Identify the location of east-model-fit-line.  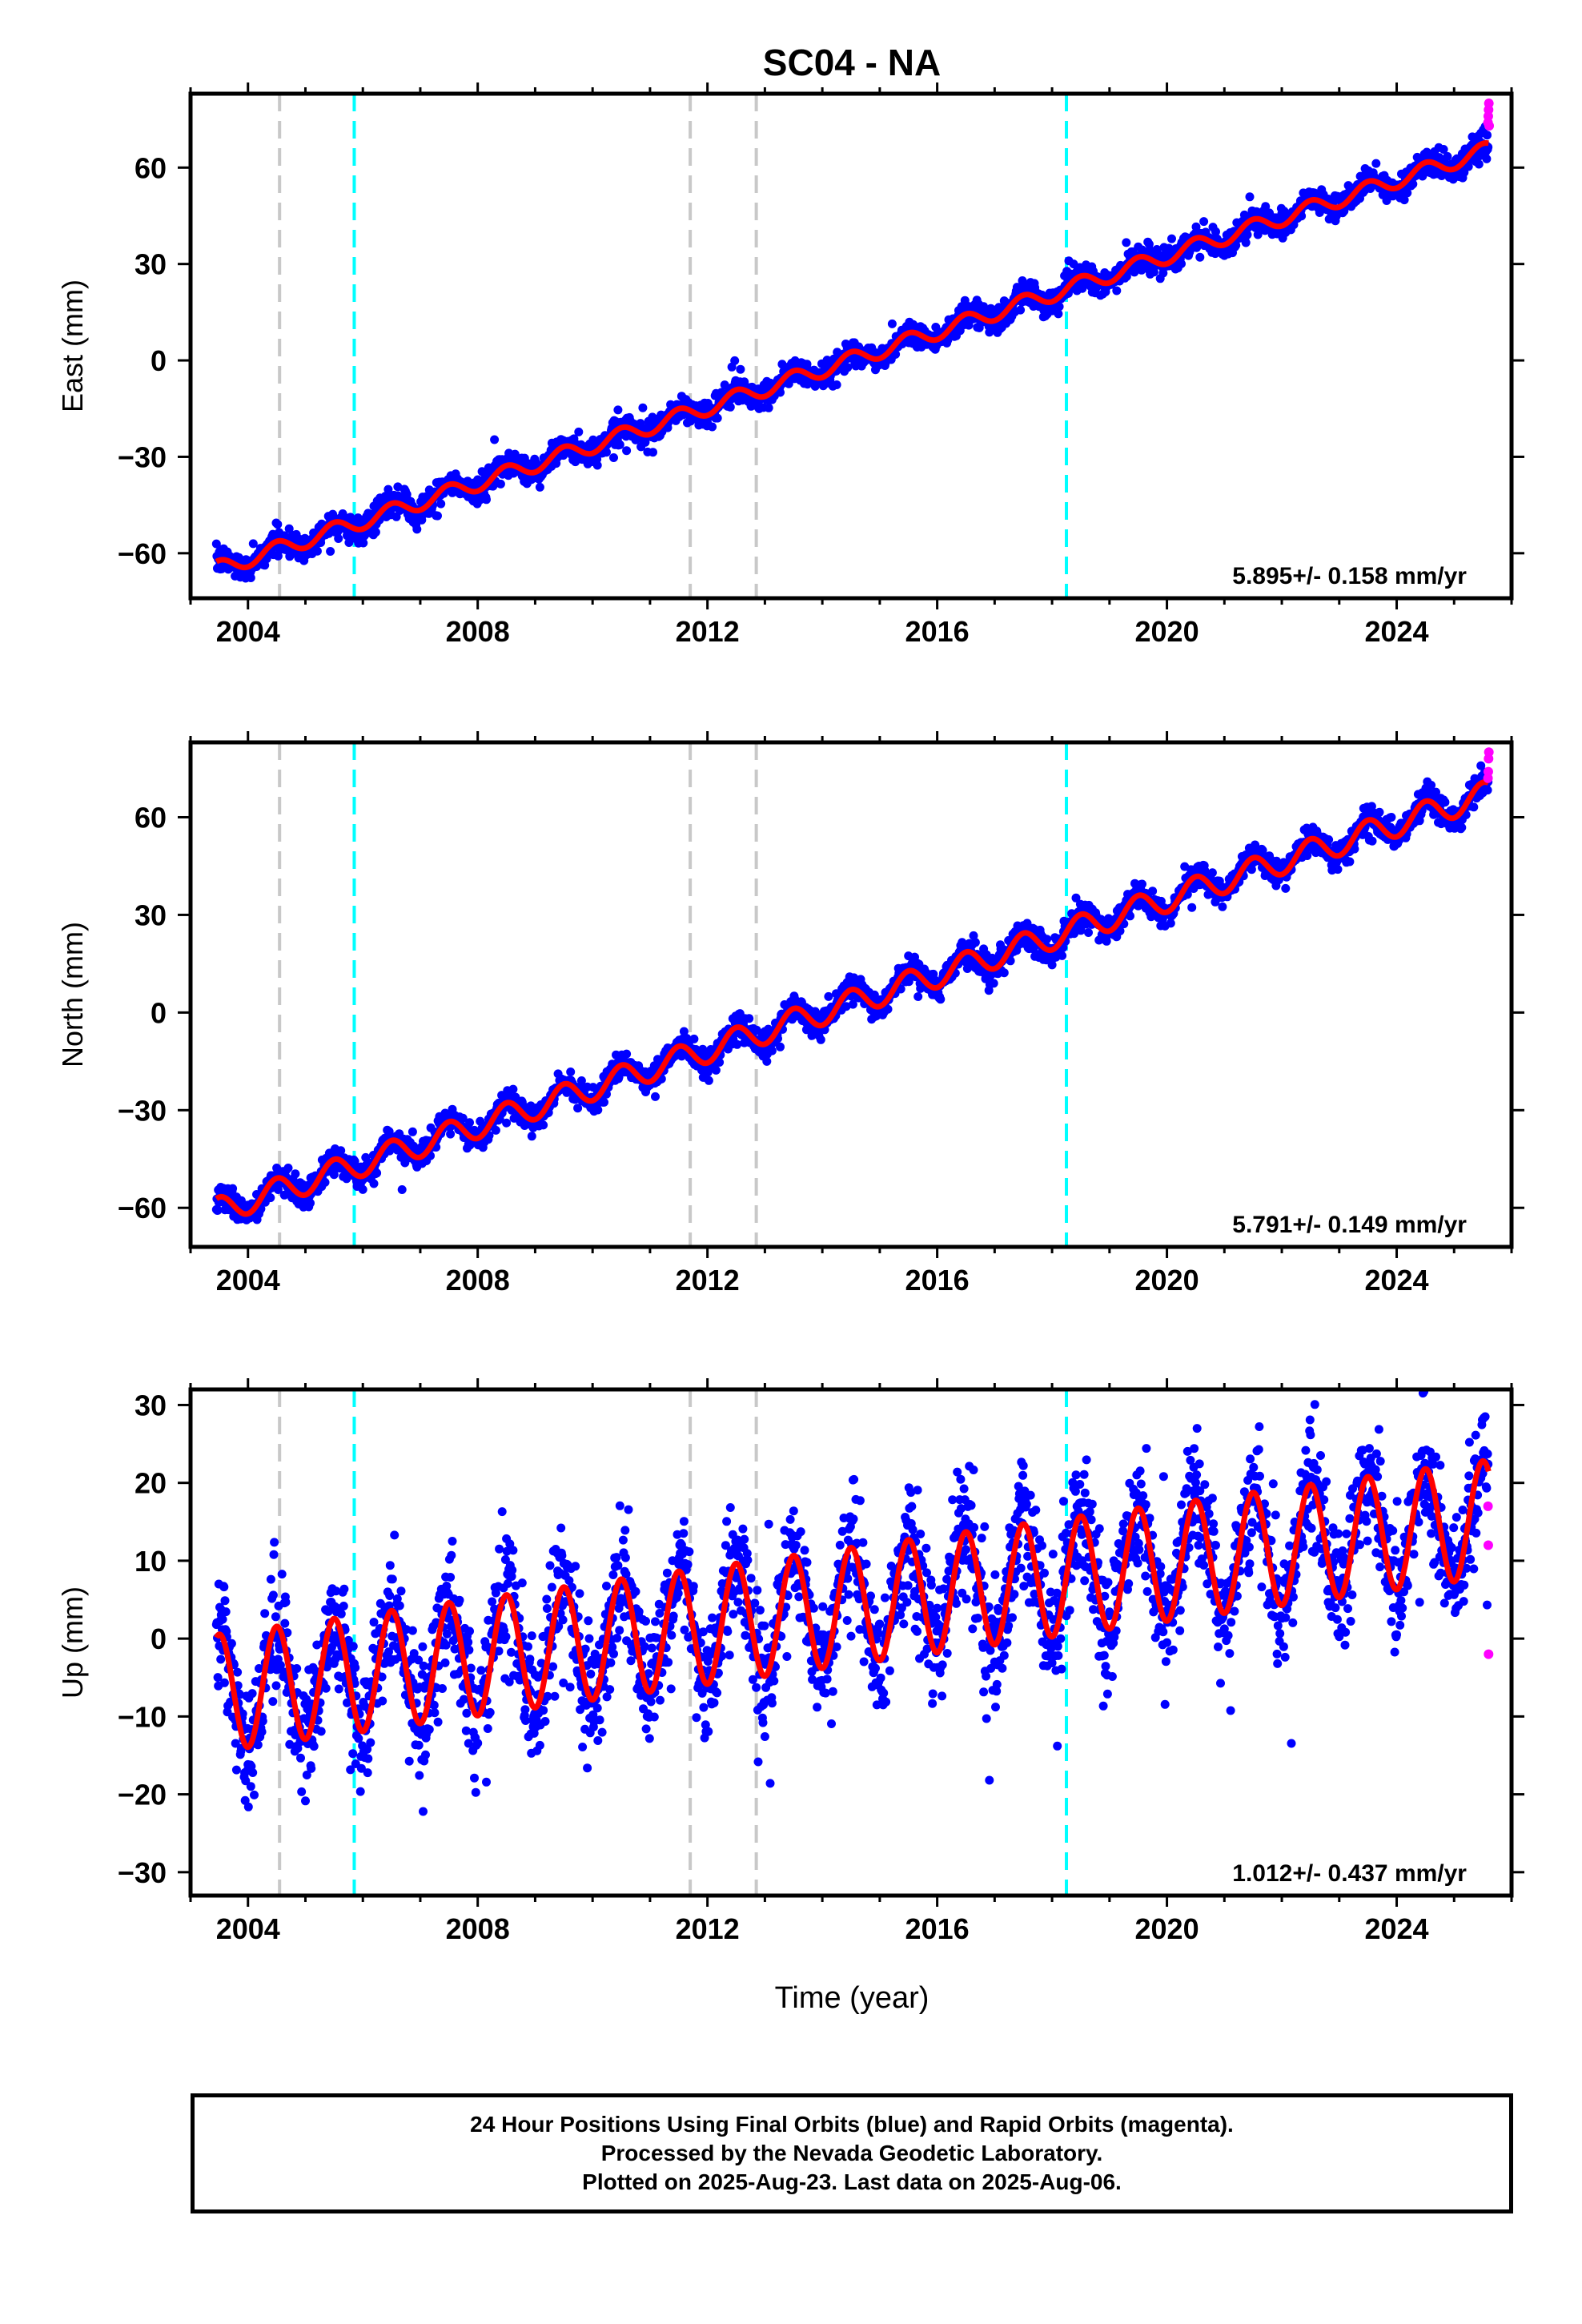
(853, 356).